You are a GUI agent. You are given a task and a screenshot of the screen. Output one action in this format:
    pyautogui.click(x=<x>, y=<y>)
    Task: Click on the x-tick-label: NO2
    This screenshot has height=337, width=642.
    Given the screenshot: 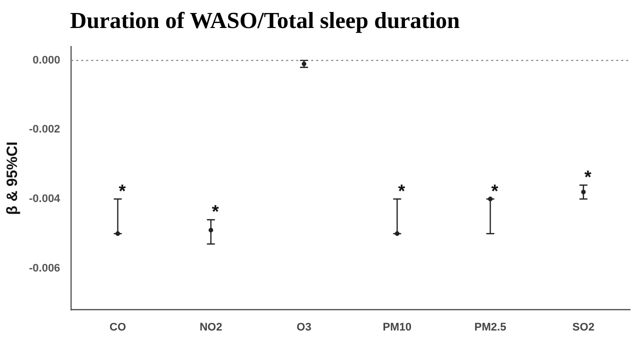 What is the action you would take?
    pyautogui.click(x=211, y=327)
    